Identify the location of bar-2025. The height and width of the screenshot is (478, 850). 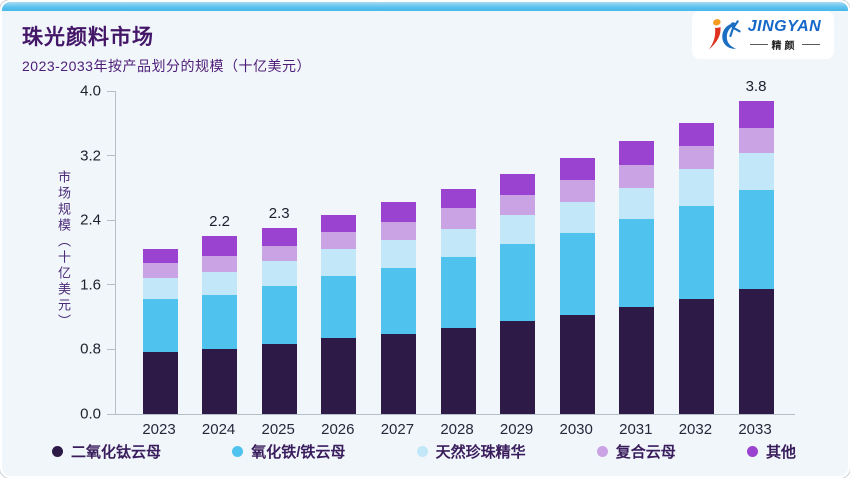
(279, 321).